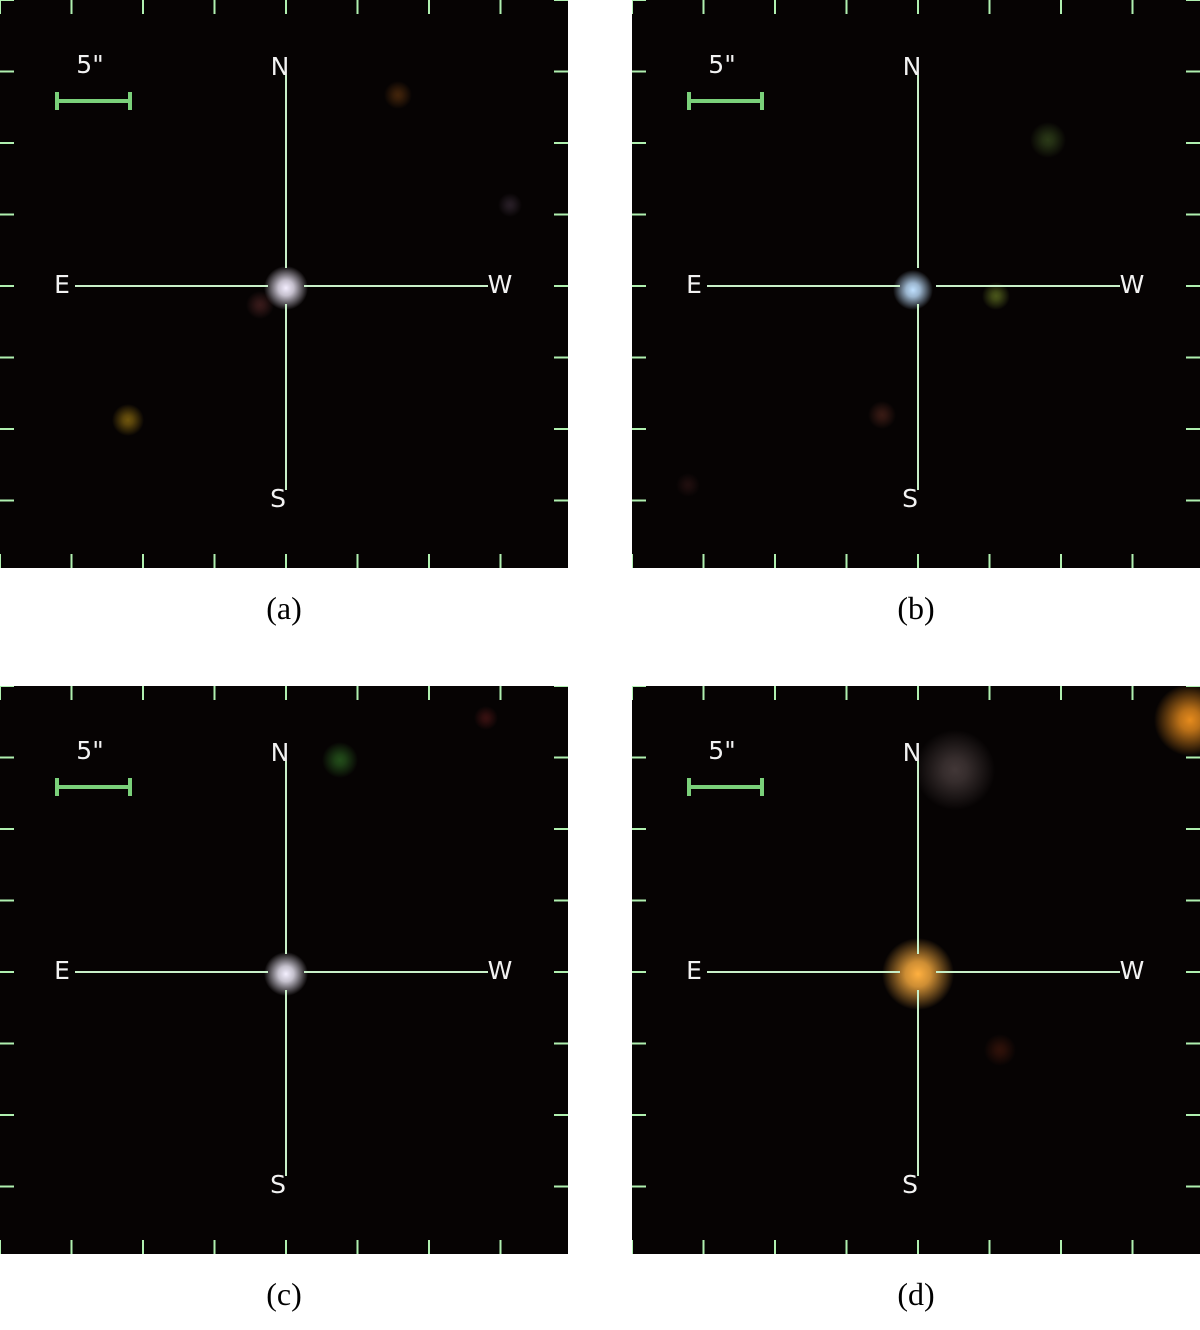 This screenshot has height=1330, width=1200. I want to click on caption: (d), so click(916, 1294).